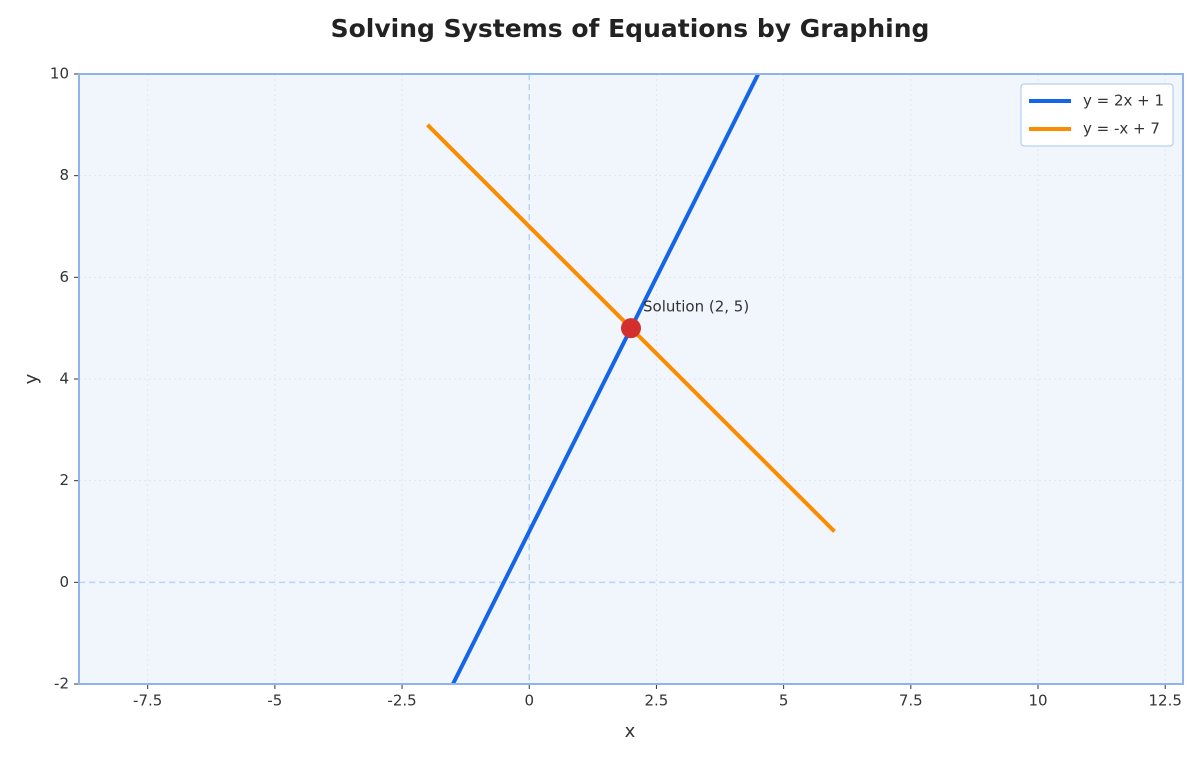 The image size is (1200, 761). Describe the element at coordinates (31, 378) in the screenshot. I see `y-axis-label: y` at that location.